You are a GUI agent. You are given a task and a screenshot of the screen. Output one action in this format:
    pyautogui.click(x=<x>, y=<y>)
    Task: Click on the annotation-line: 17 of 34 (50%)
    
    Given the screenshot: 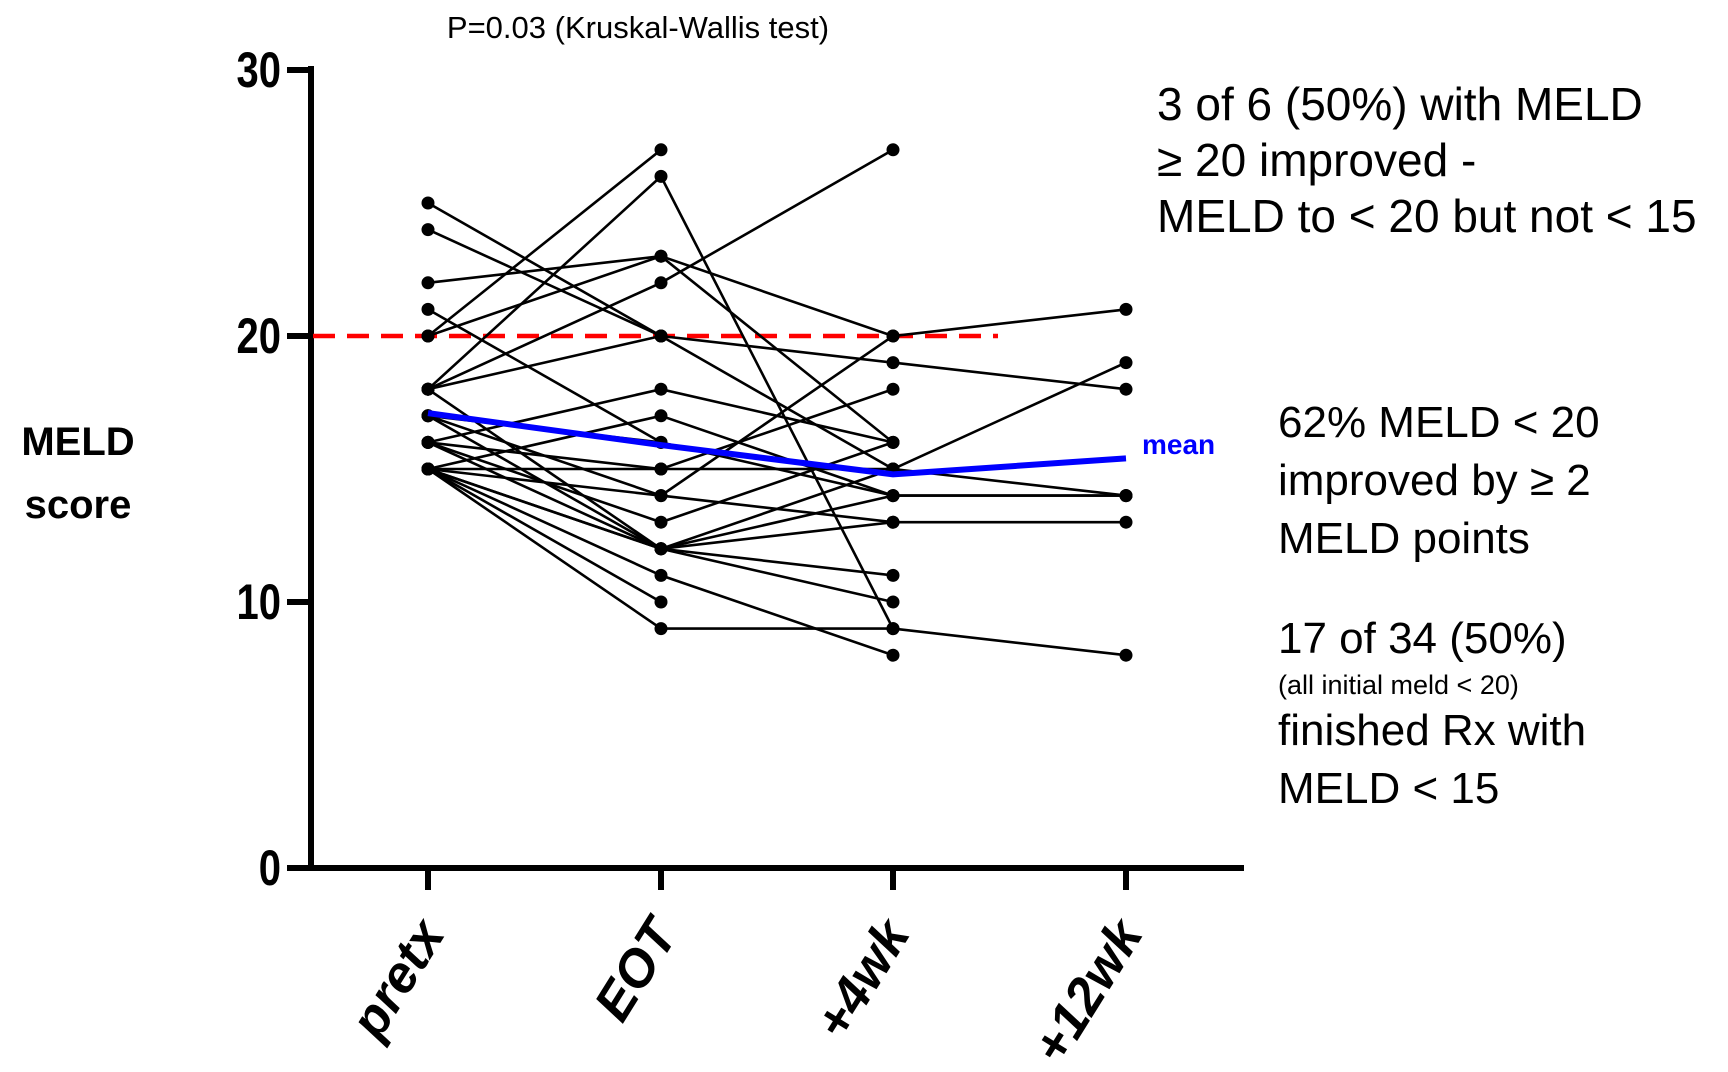 What is the action you would take?
    pyautogui.click(x=1422, y=638)
    